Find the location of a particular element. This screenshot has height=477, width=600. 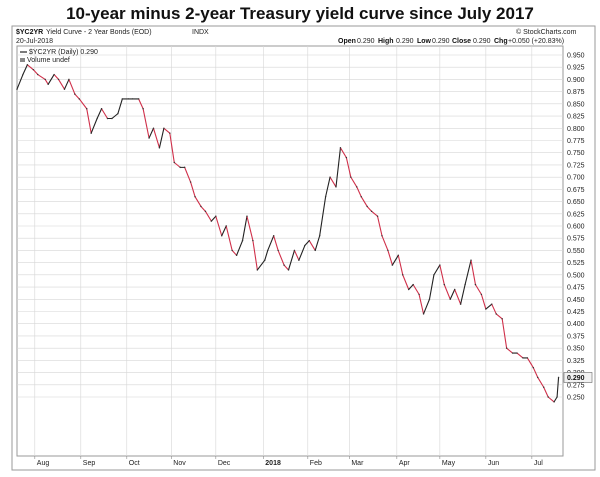

x-tick-label: Sep is located at coordinates (89, 463).